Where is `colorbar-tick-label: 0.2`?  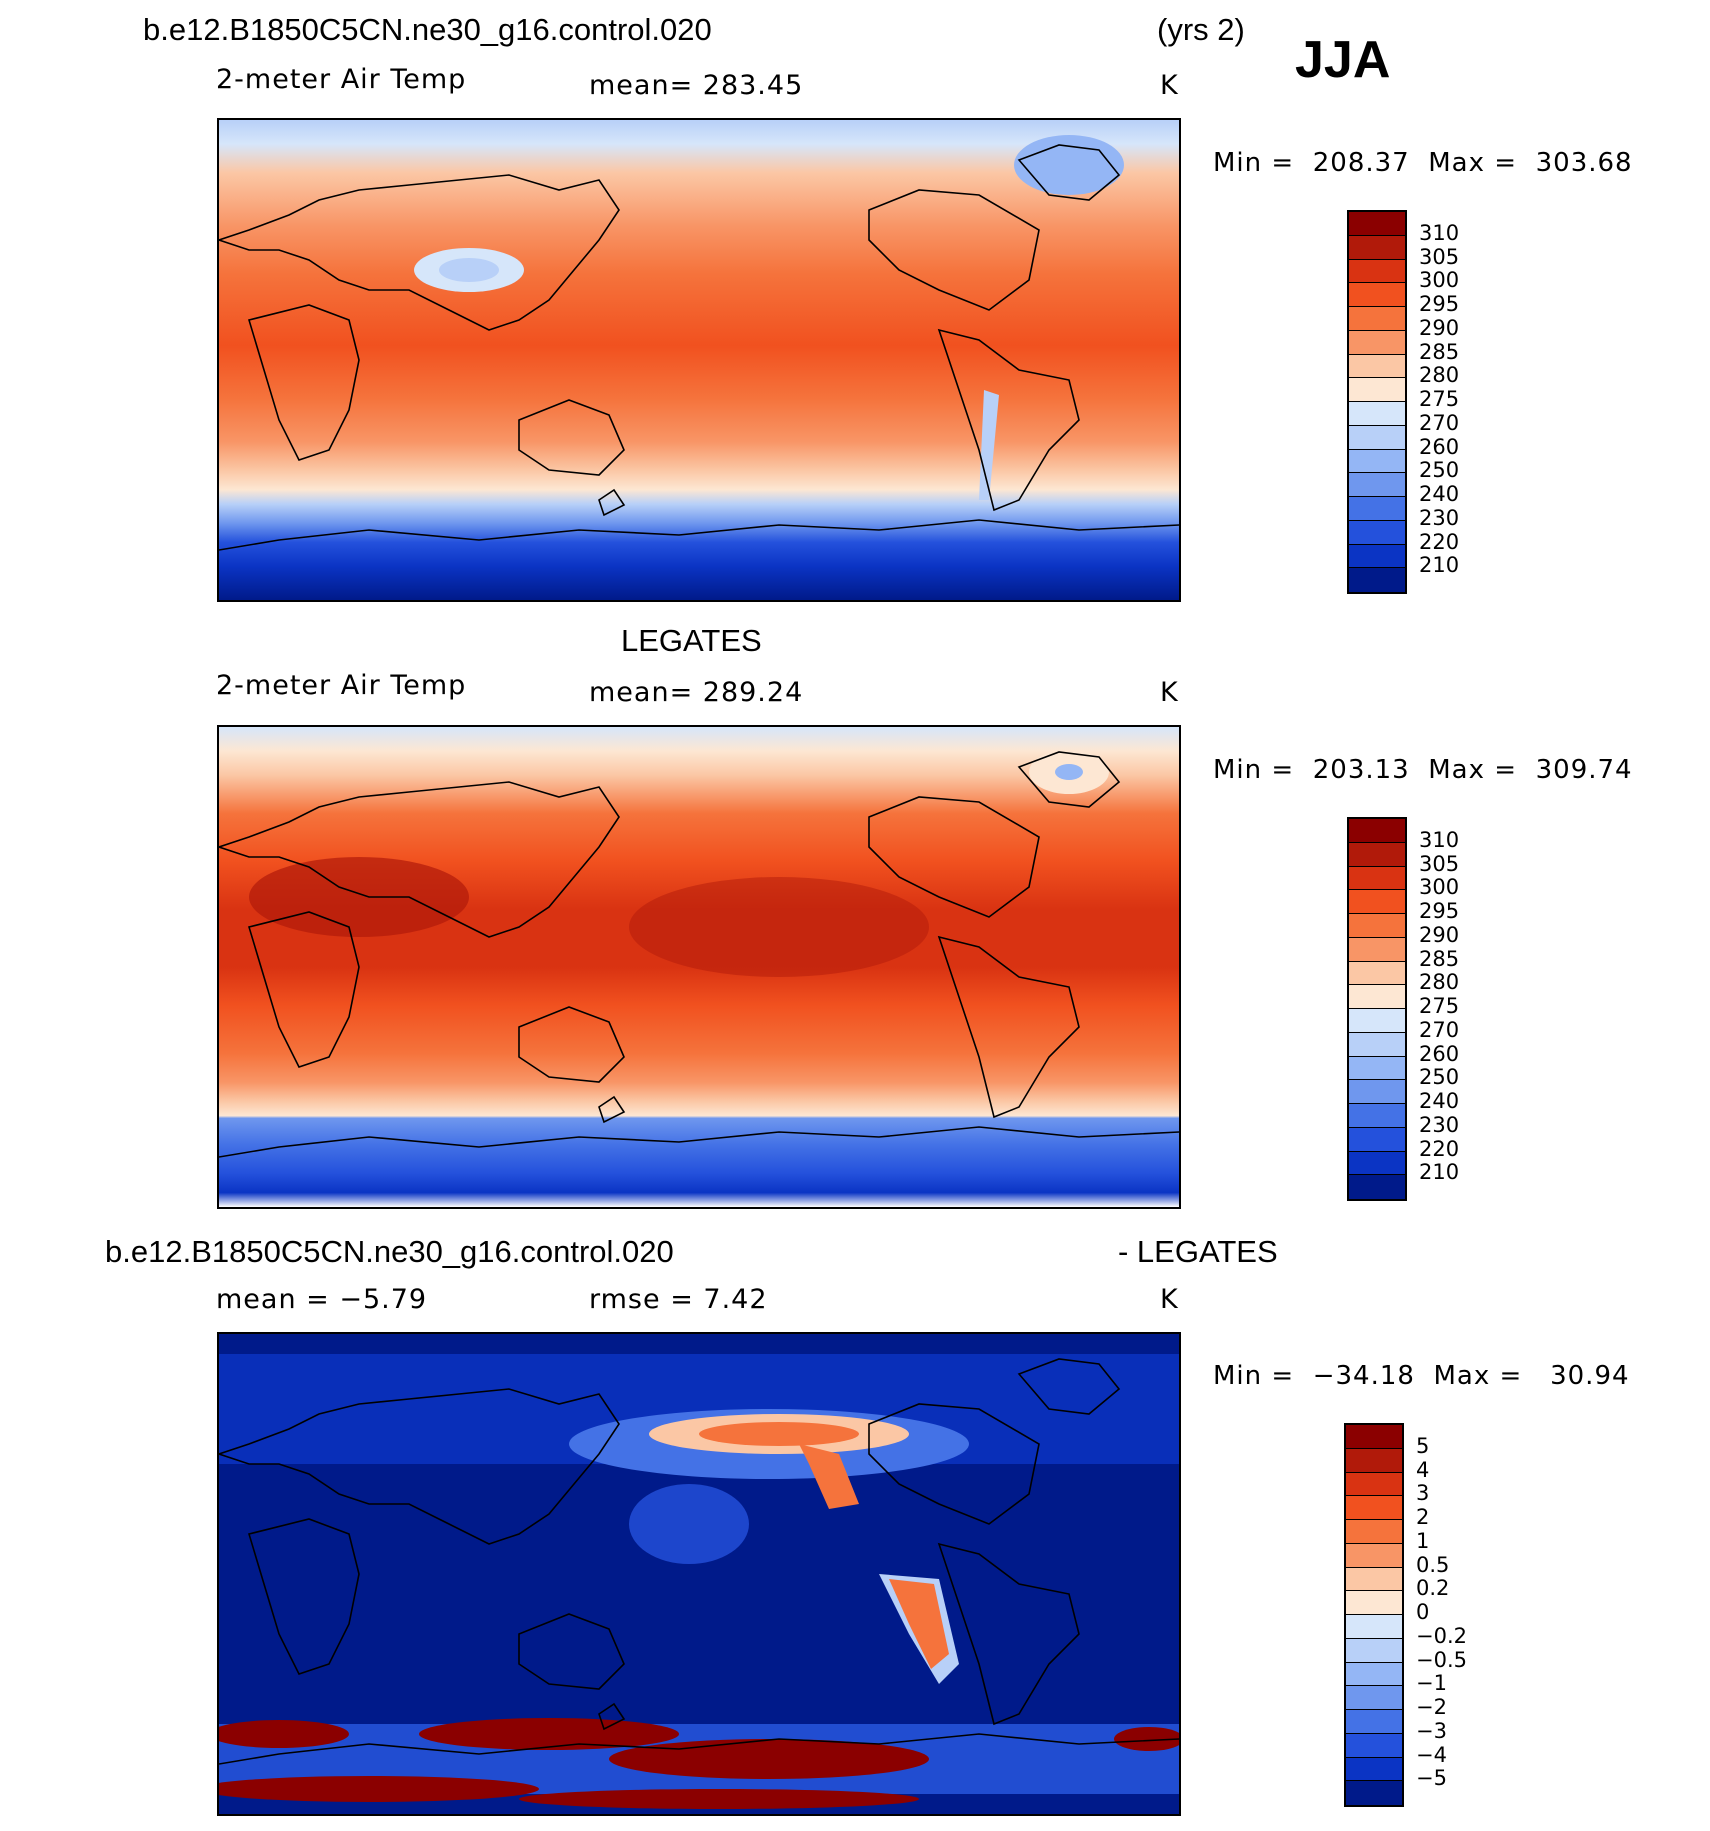
colorbar-tick-label: 0.2 is located at coordinates (1433, 1588).